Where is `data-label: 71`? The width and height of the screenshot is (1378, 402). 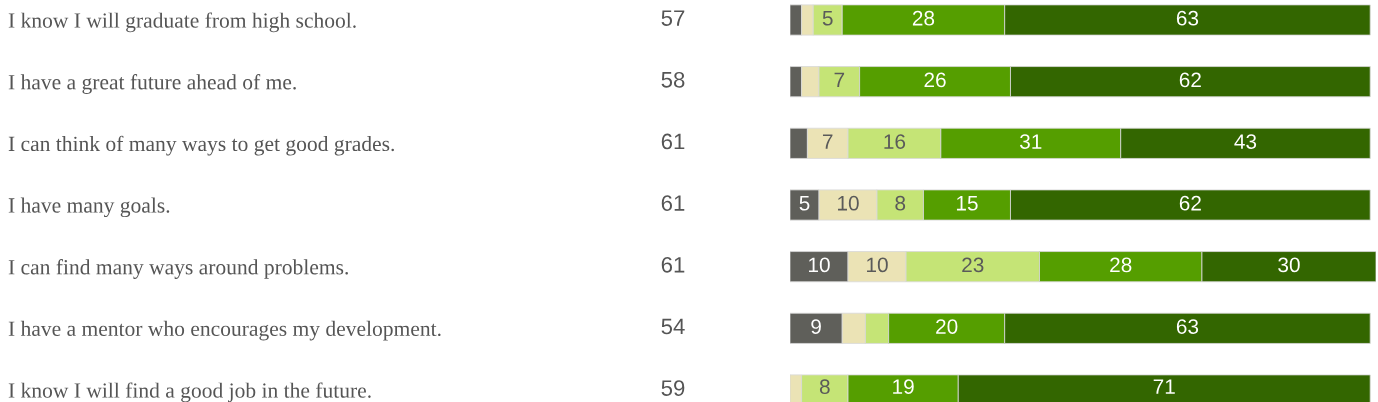
data-label: 71 is located at coordinates (1164, 386).